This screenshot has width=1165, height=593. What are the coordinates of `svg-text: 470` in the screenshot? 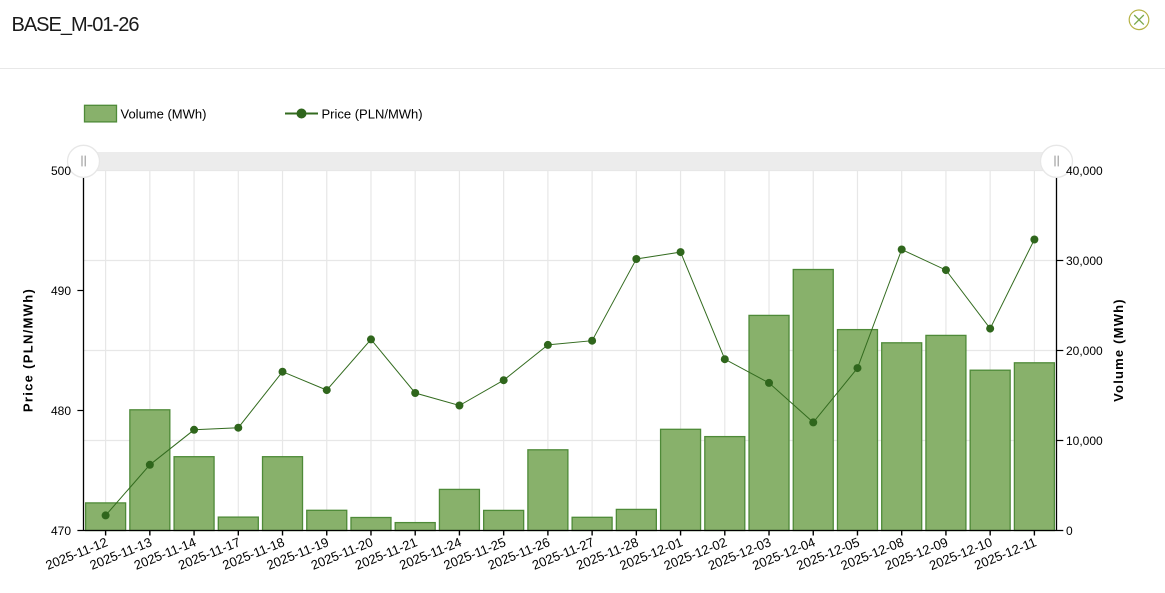 It's located at (61, 531).